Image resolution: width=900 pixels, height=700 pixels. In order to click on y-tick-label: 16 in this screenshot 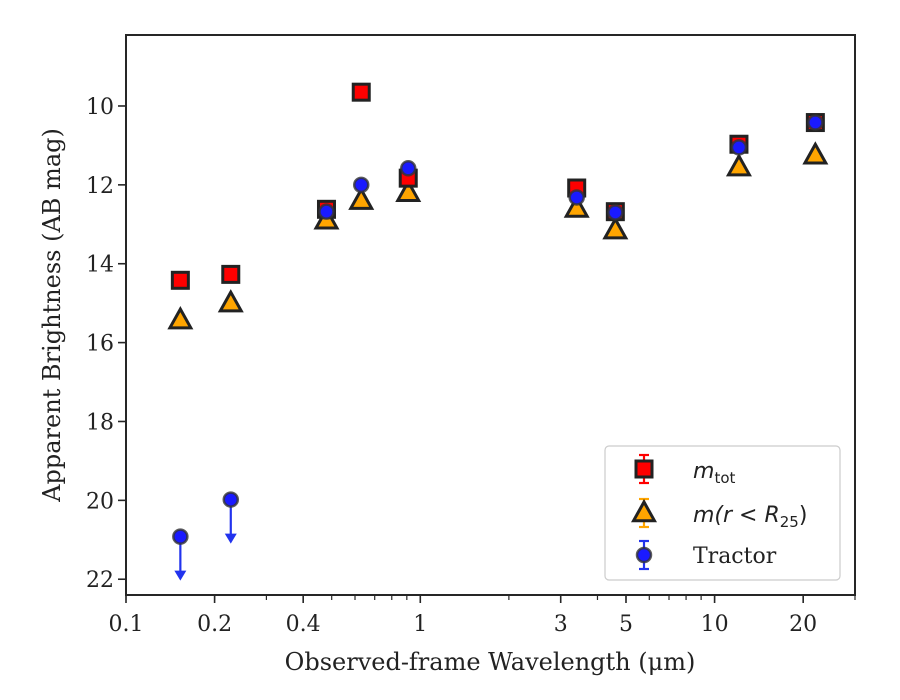, I will do `click(100, 344)`.